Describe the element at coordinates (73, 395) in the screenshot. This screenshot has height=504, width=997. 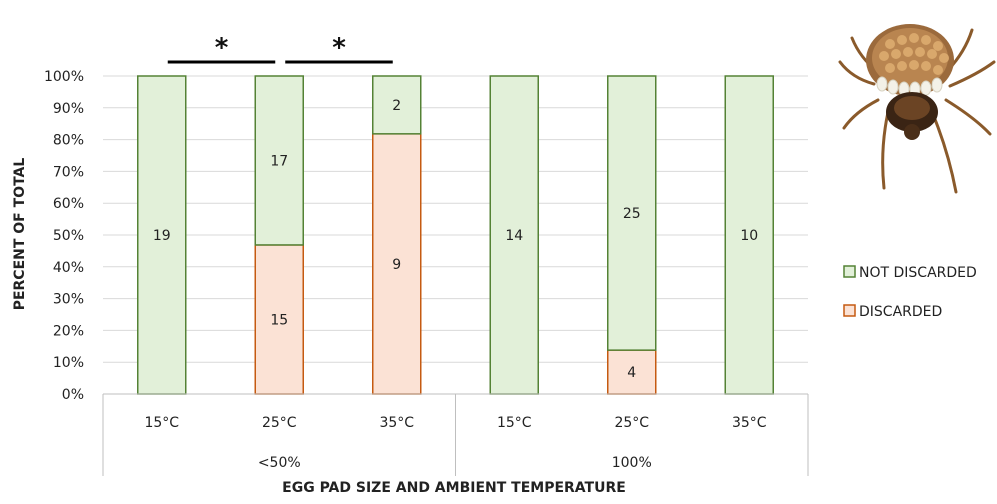
I see `y-tick-label: 0%` at that location.